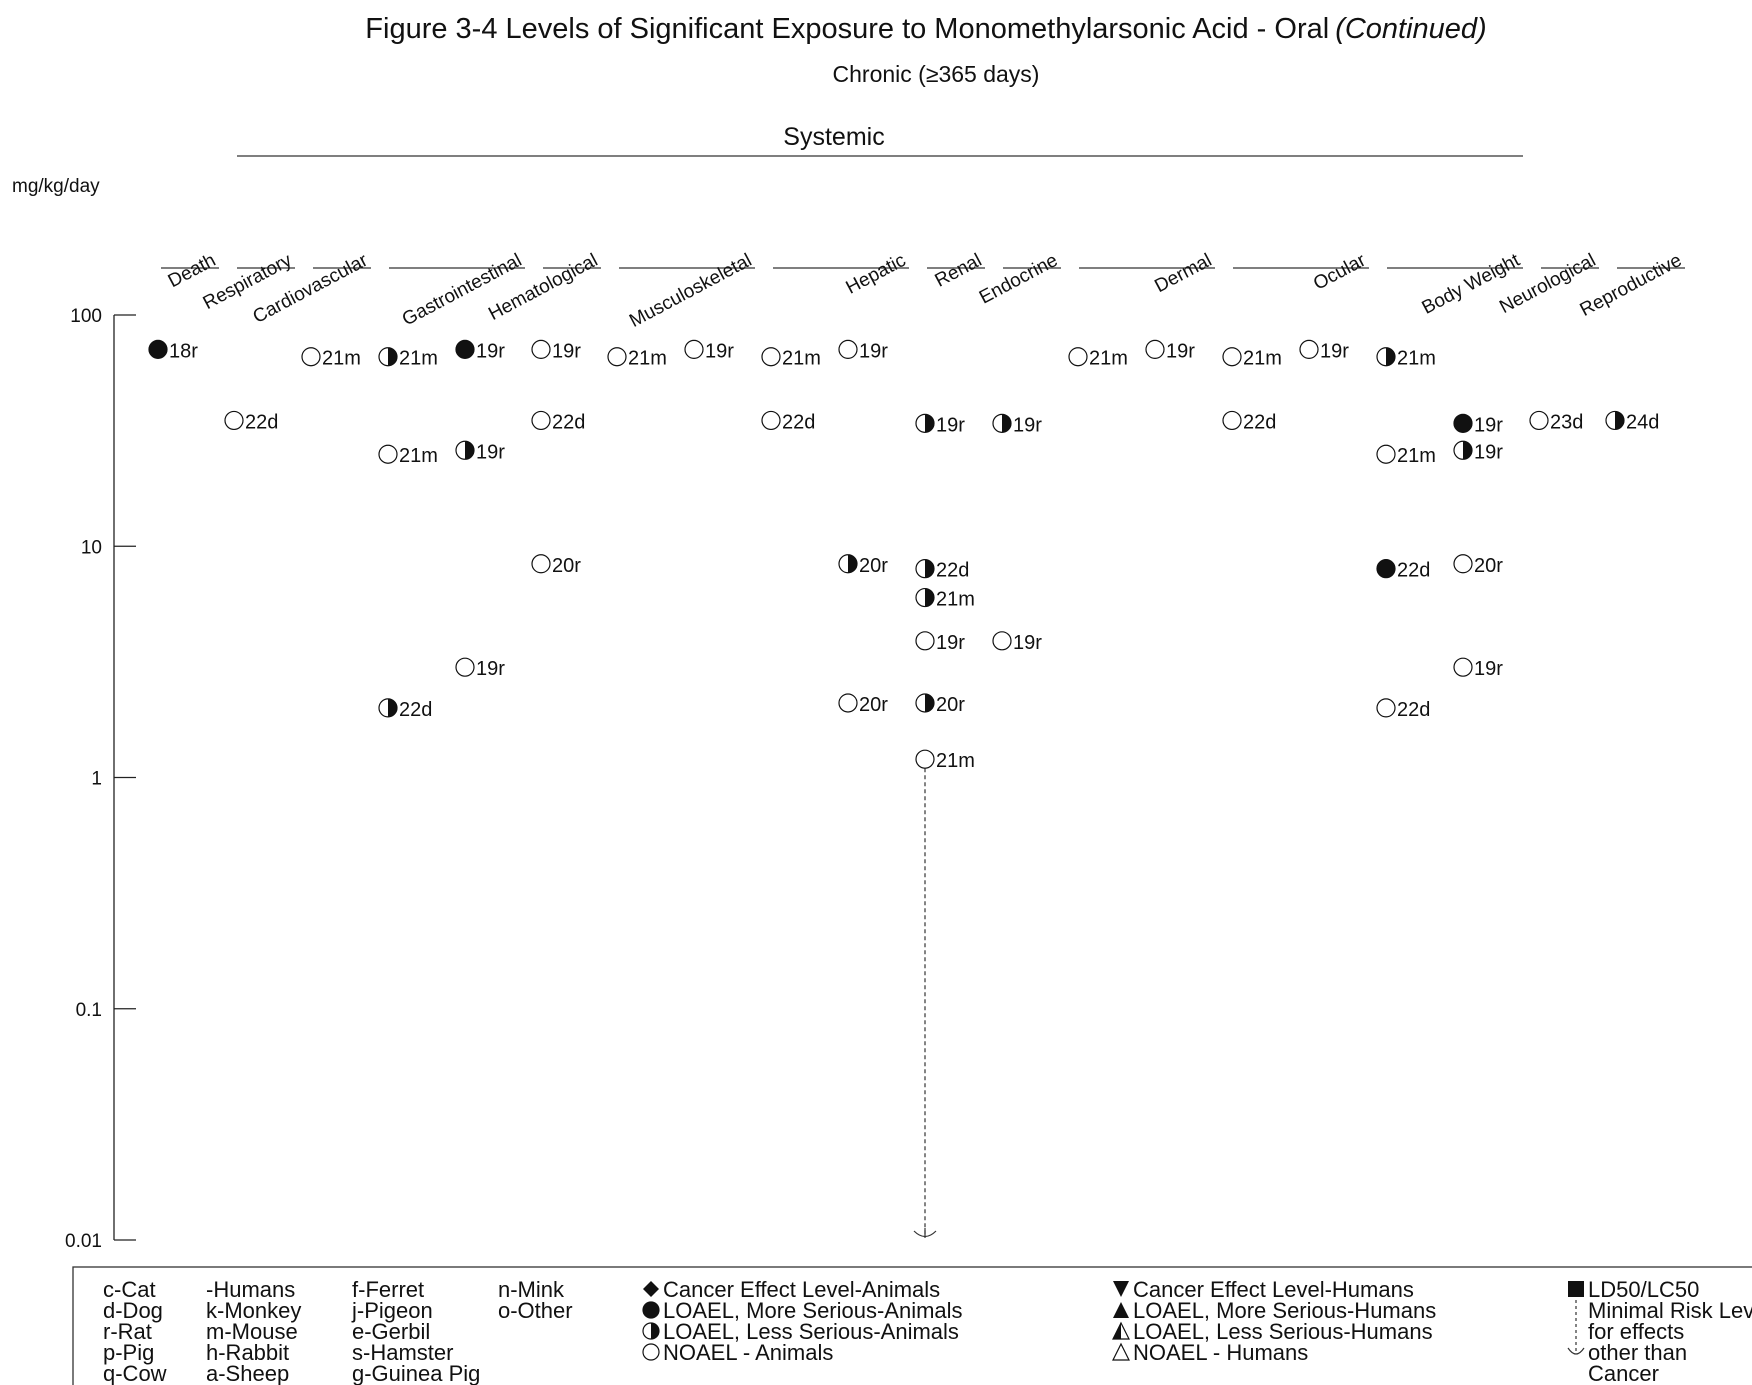 The width and height of the screenshot is (1752, 1385). I want to click on legend-species-g-guinea-pig: g-Guinea Pig, so click(416, 1373).